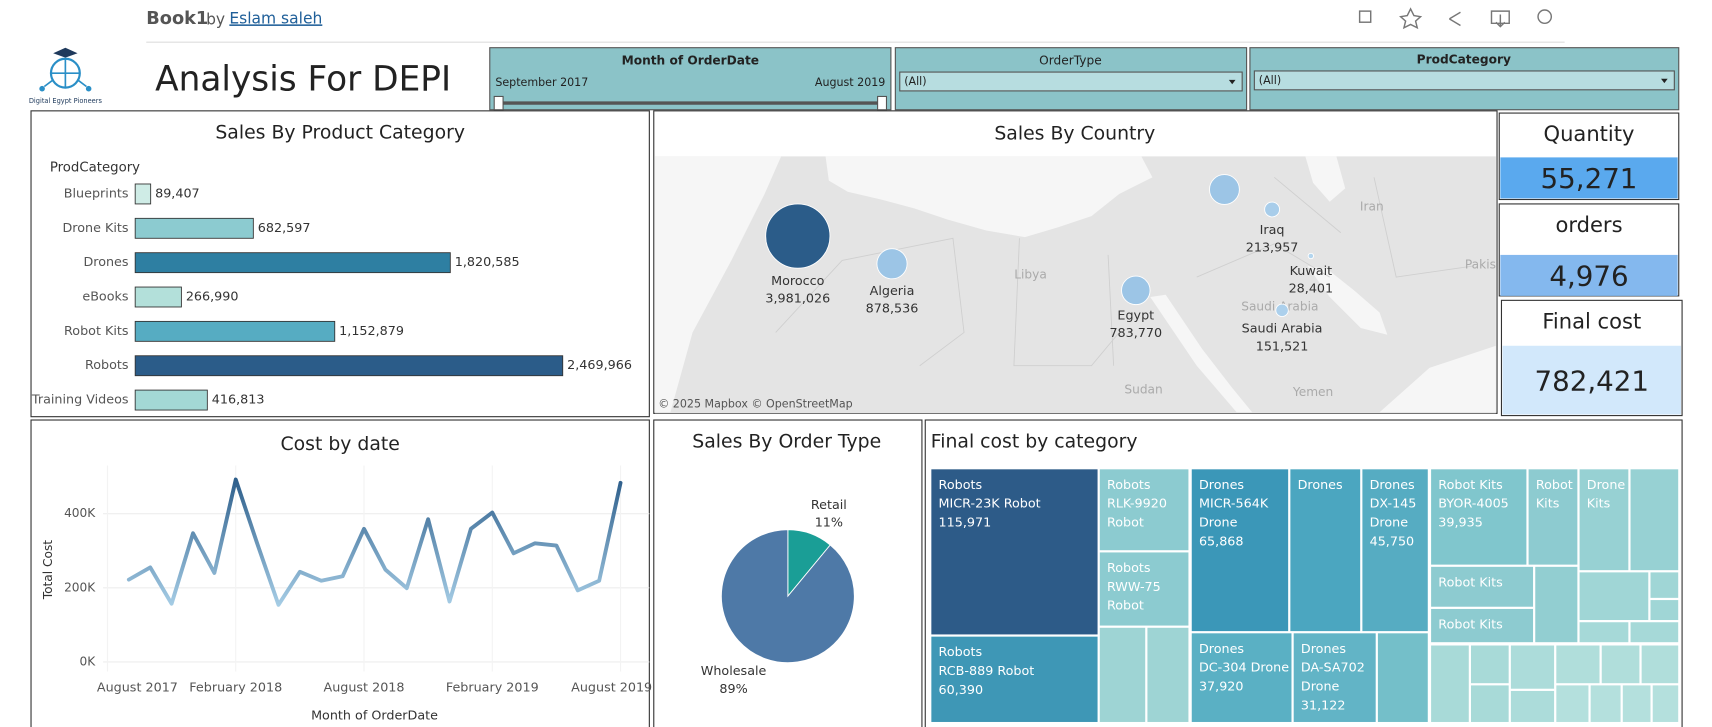 The image size is (1712, 727). Describe the element at coordinates (1473, 504) in the screenshot. I see `tile-label: BYOR-4005` at that location.